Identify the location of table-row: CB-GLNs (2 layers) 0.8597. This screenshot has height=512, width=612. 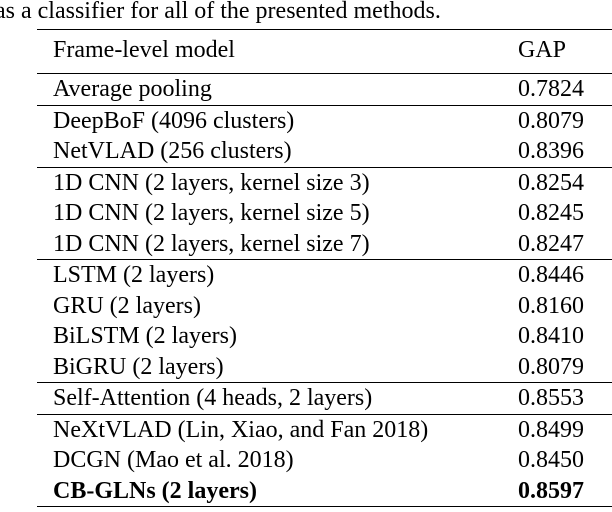
(324, 491).